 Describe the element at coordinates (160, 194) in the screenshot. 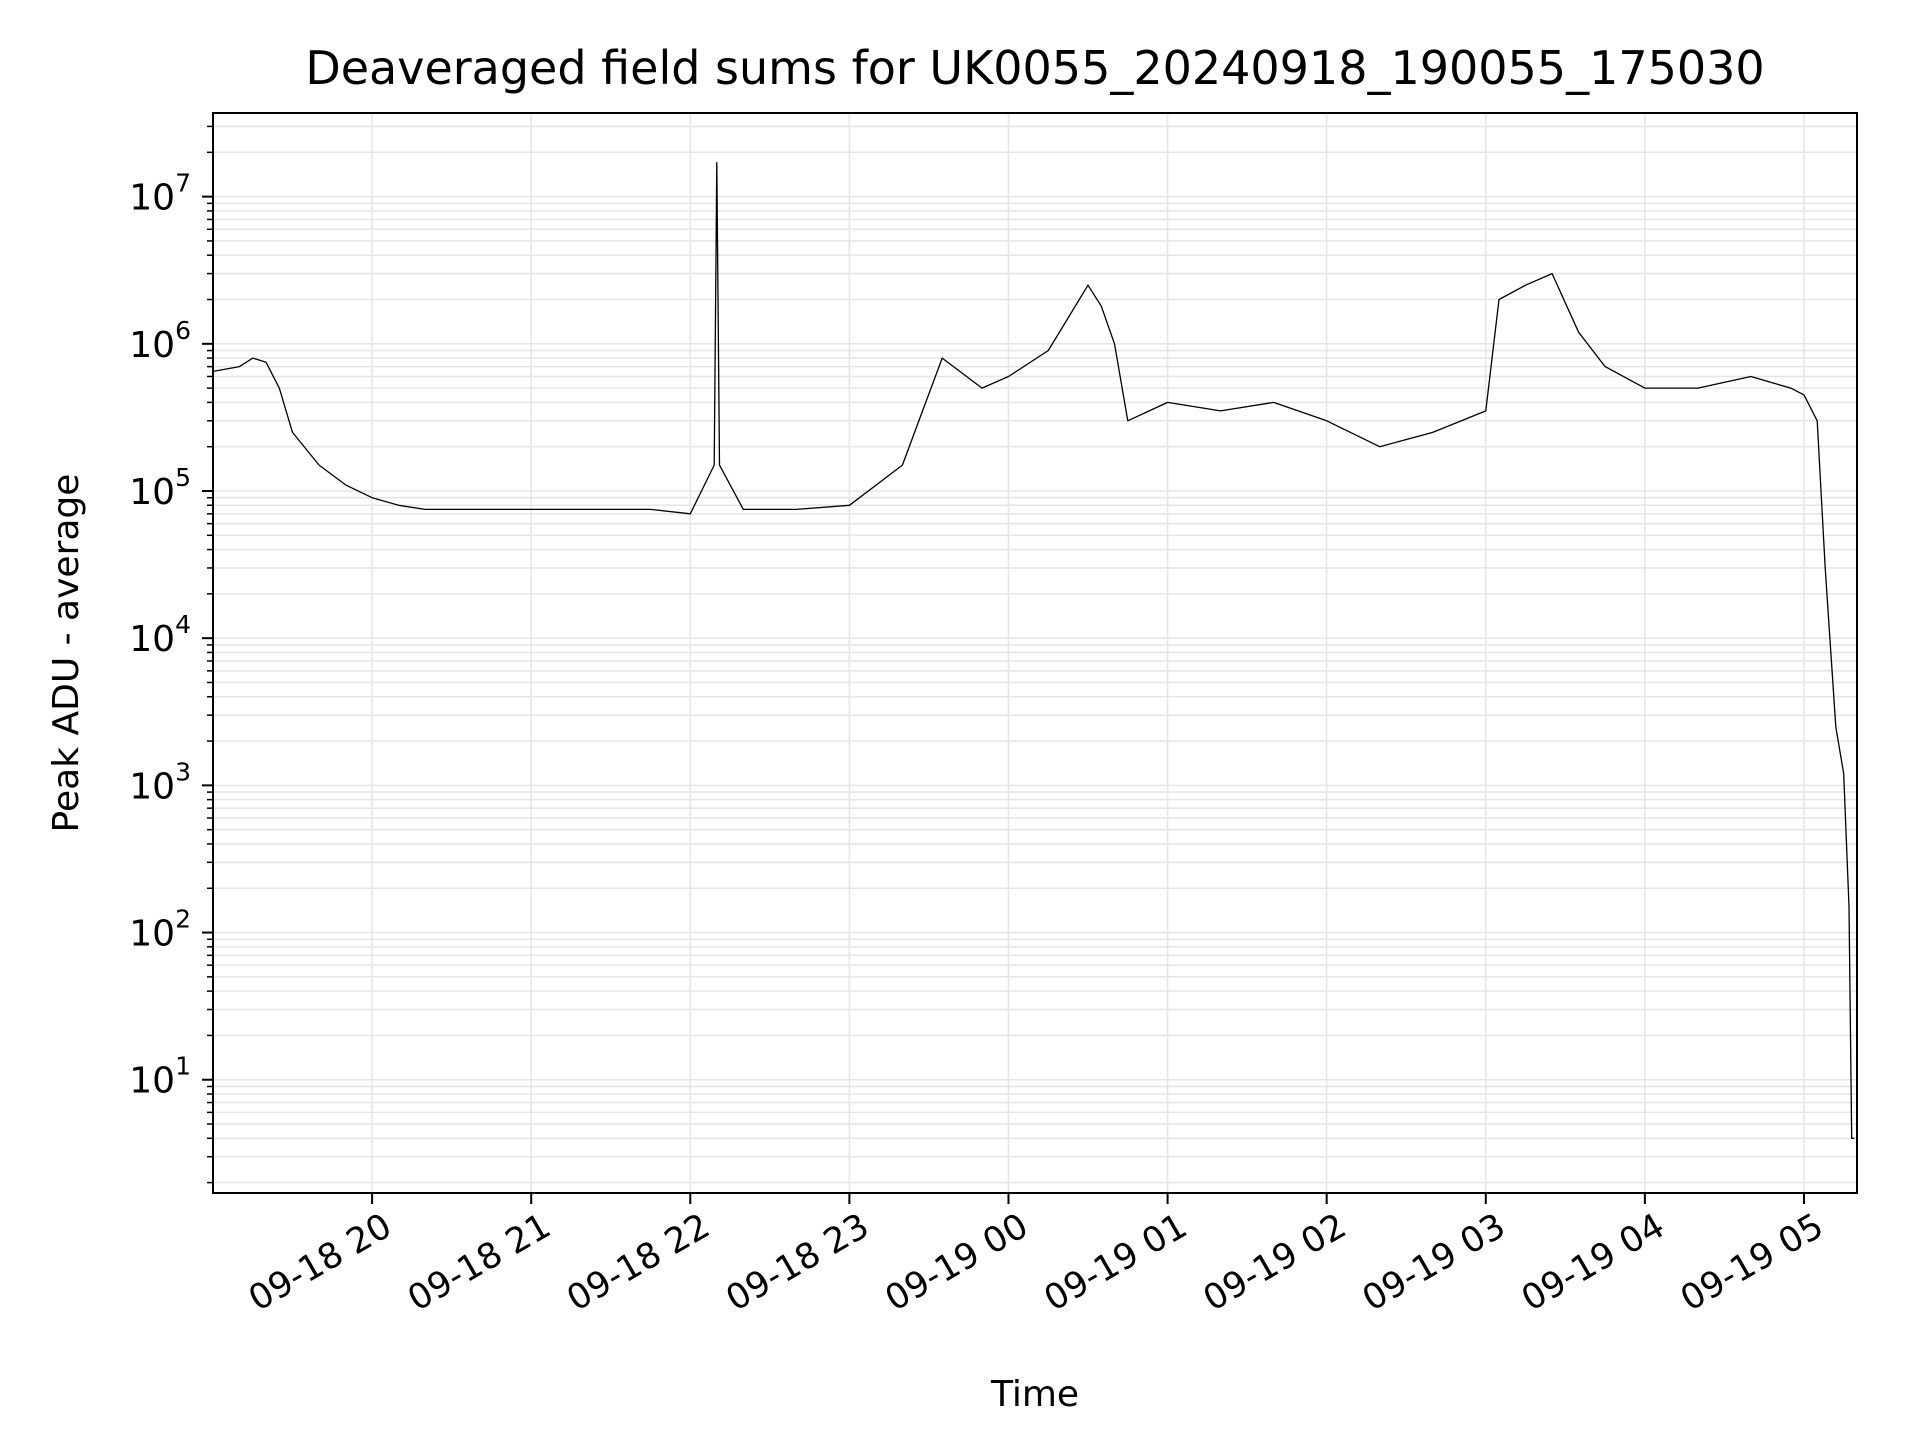

I see `y-tick-label: 10⁷` at that location.